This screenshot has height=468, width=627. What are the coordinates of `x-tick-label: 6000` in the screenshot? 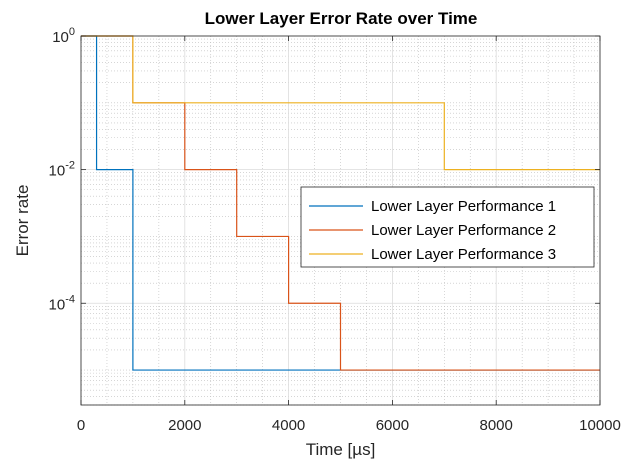 It's located at (392, 425).